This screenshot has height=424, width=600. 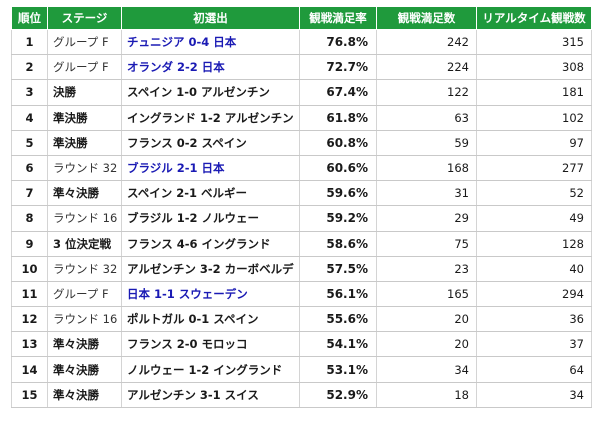 What do you see at coordinates (29, 218) in the screenshot?
I see `rank-cell: 8` at bounding box center [29, 218].